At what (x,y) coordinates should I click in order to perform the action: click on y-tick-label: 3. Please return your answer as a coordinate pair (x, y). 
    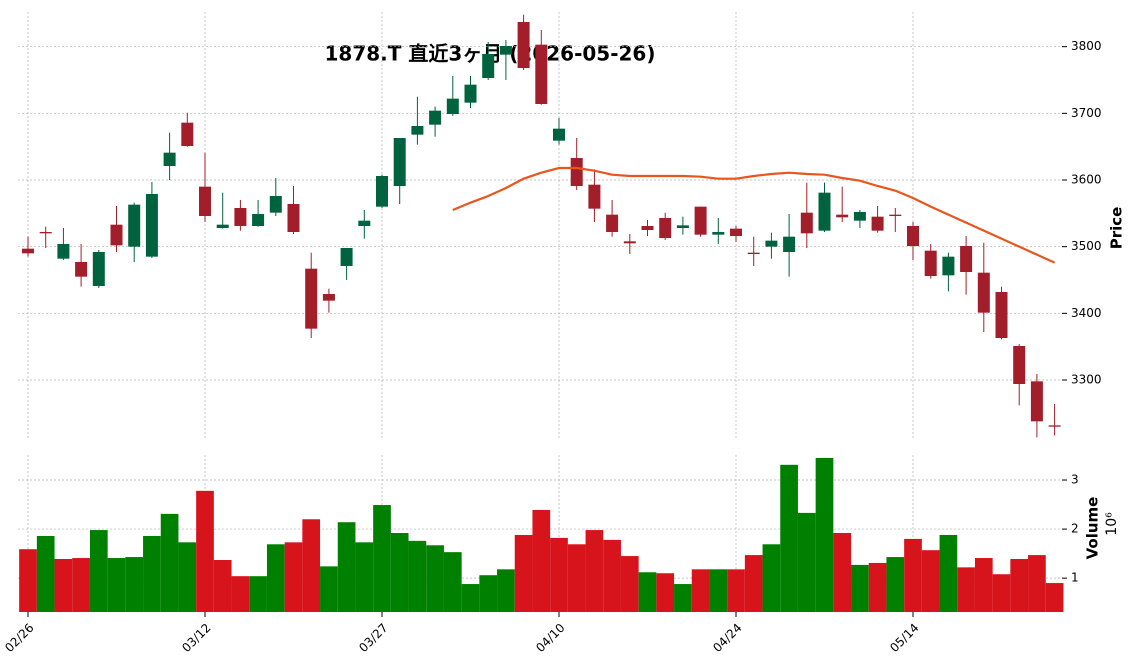
    Looking at the image, I should click on (1075, 480).